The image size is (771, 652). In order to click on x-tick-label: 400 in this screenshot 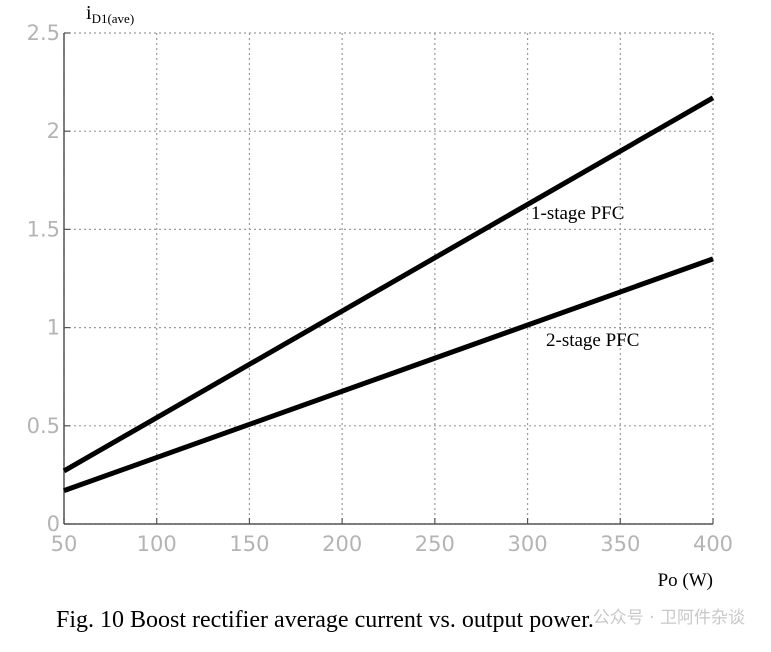, I will do `click(713, 544)`.